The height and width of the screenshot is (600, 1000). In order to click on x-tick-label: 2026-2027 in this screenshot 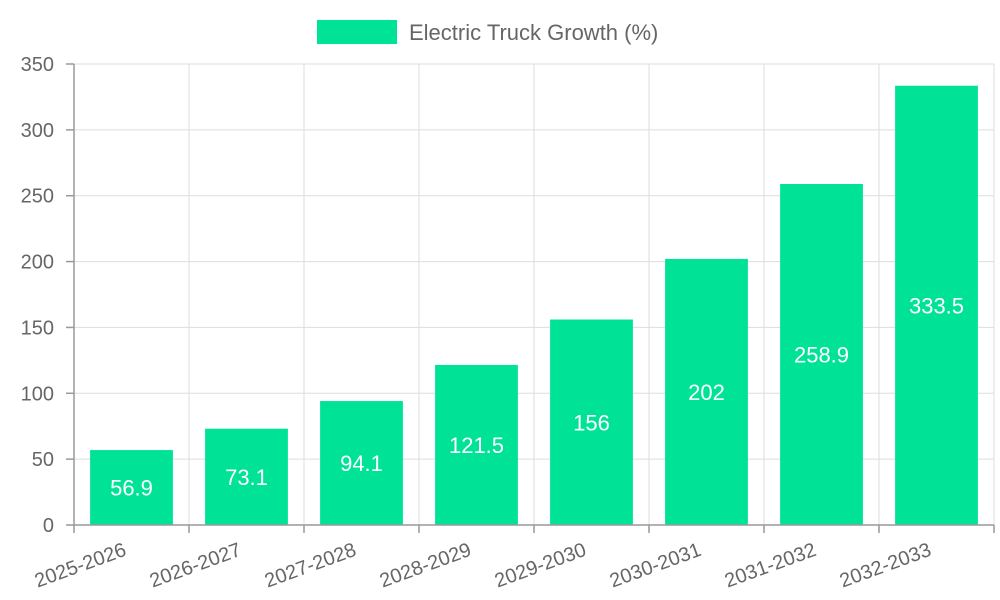, I will do `click(195, 565)`.